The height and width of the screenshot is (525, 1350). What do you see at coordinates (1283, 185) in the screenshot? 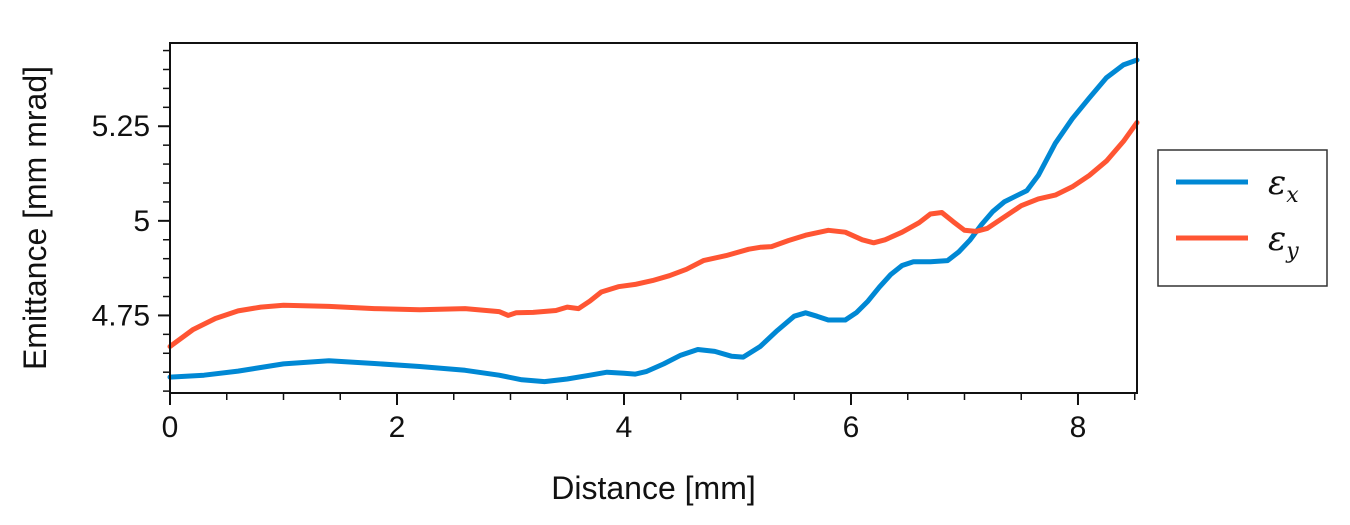
I see `legend-label-epsx: εx` at bounding box center [1283, 185].